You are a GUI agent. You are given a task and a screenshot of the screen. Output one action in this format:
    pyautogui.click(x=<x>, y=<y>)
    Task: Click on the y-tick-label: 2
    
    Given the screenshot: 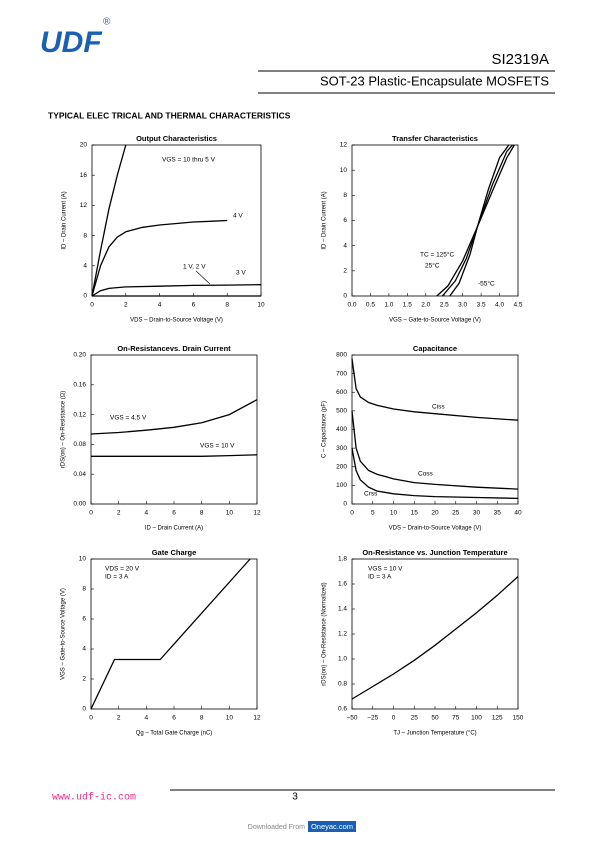 What is the action you would take?
    pyautogui.click(x=84, y=679)
    